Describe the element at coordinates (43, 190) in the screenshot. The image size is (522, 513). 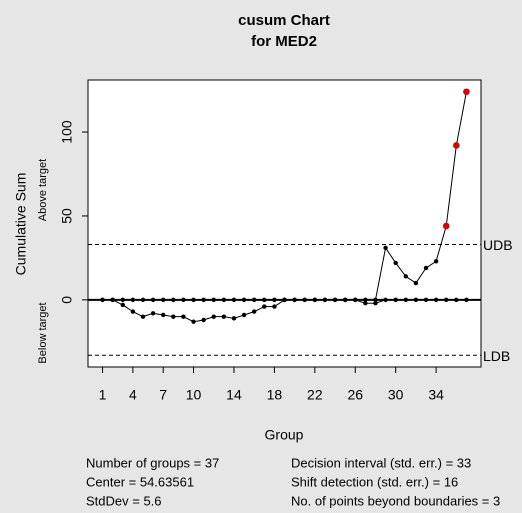
I see `above-label: Above target` at that location.